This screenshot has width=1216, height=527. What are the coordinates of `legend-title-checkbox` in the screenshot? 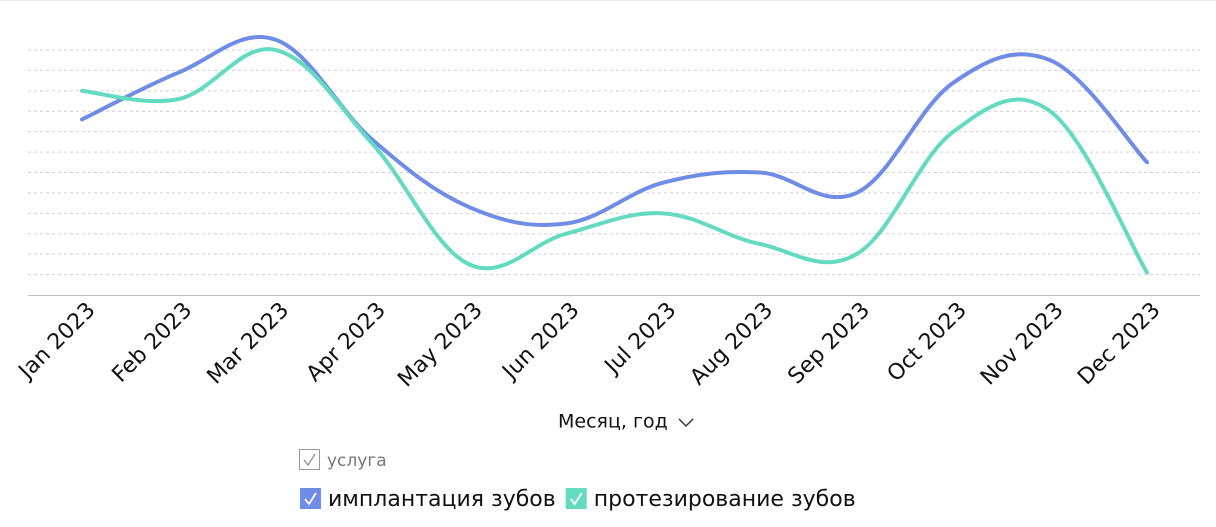 It's located at (309, 459).